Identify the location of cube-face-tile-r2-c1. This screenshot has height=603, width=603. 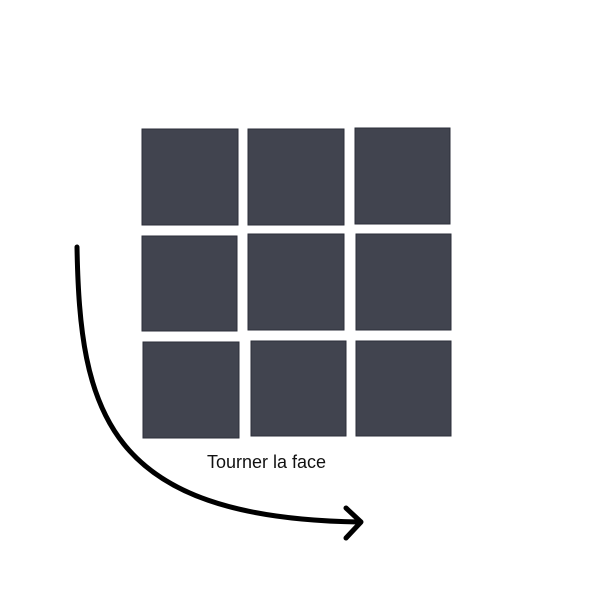
(189, 283).